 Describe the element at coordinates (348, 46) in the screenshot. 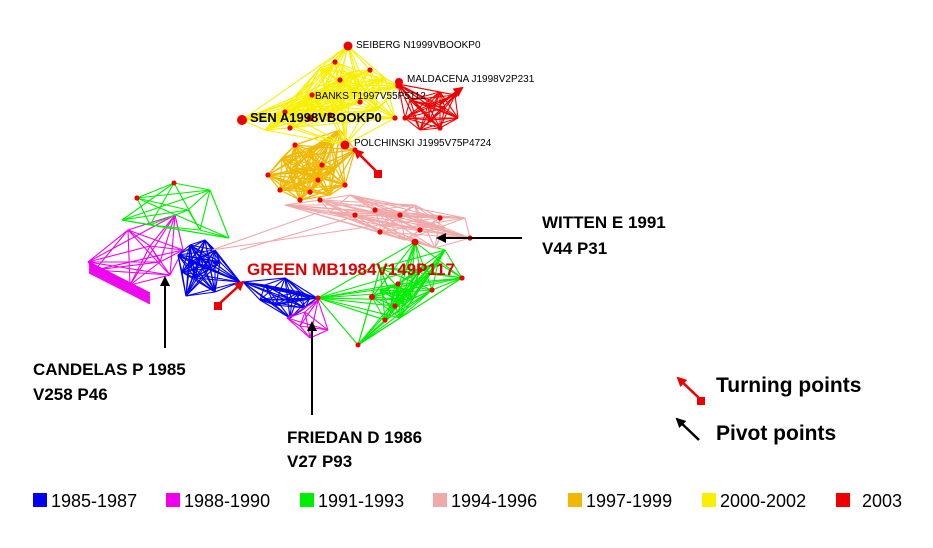

I see `node-seiberg` at that location.